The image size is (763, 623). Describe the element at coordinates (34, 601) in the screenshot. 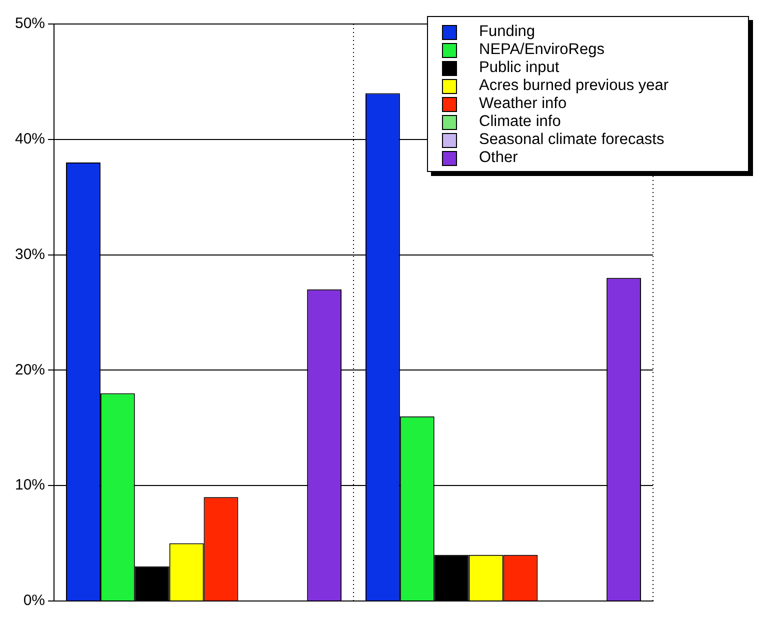

I see `y-tick-label: 0%` at that location.